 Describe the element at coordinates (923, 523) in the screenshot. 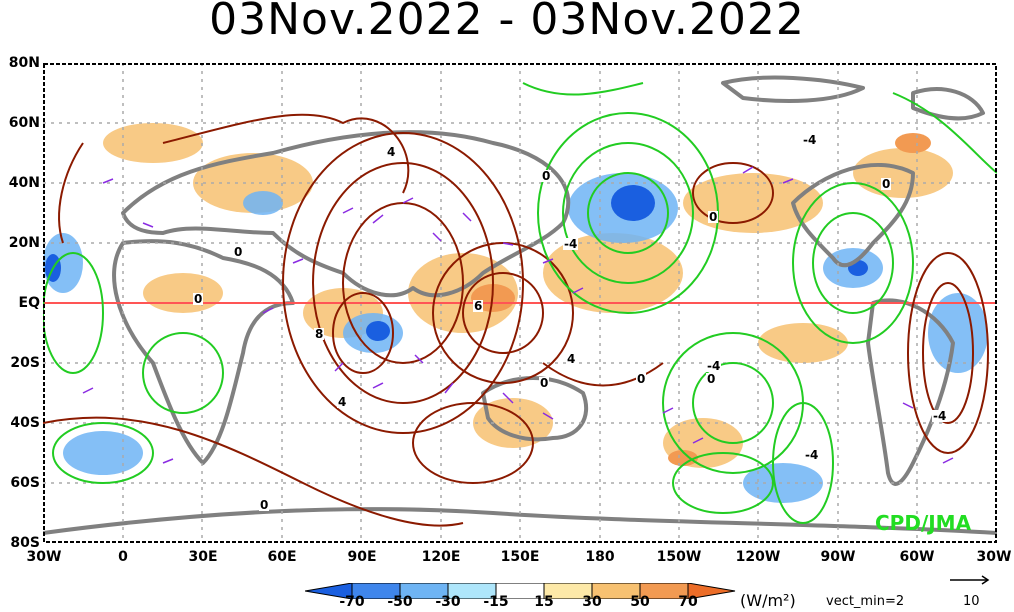

I see `credit-label: CPD/JMA` at that location.